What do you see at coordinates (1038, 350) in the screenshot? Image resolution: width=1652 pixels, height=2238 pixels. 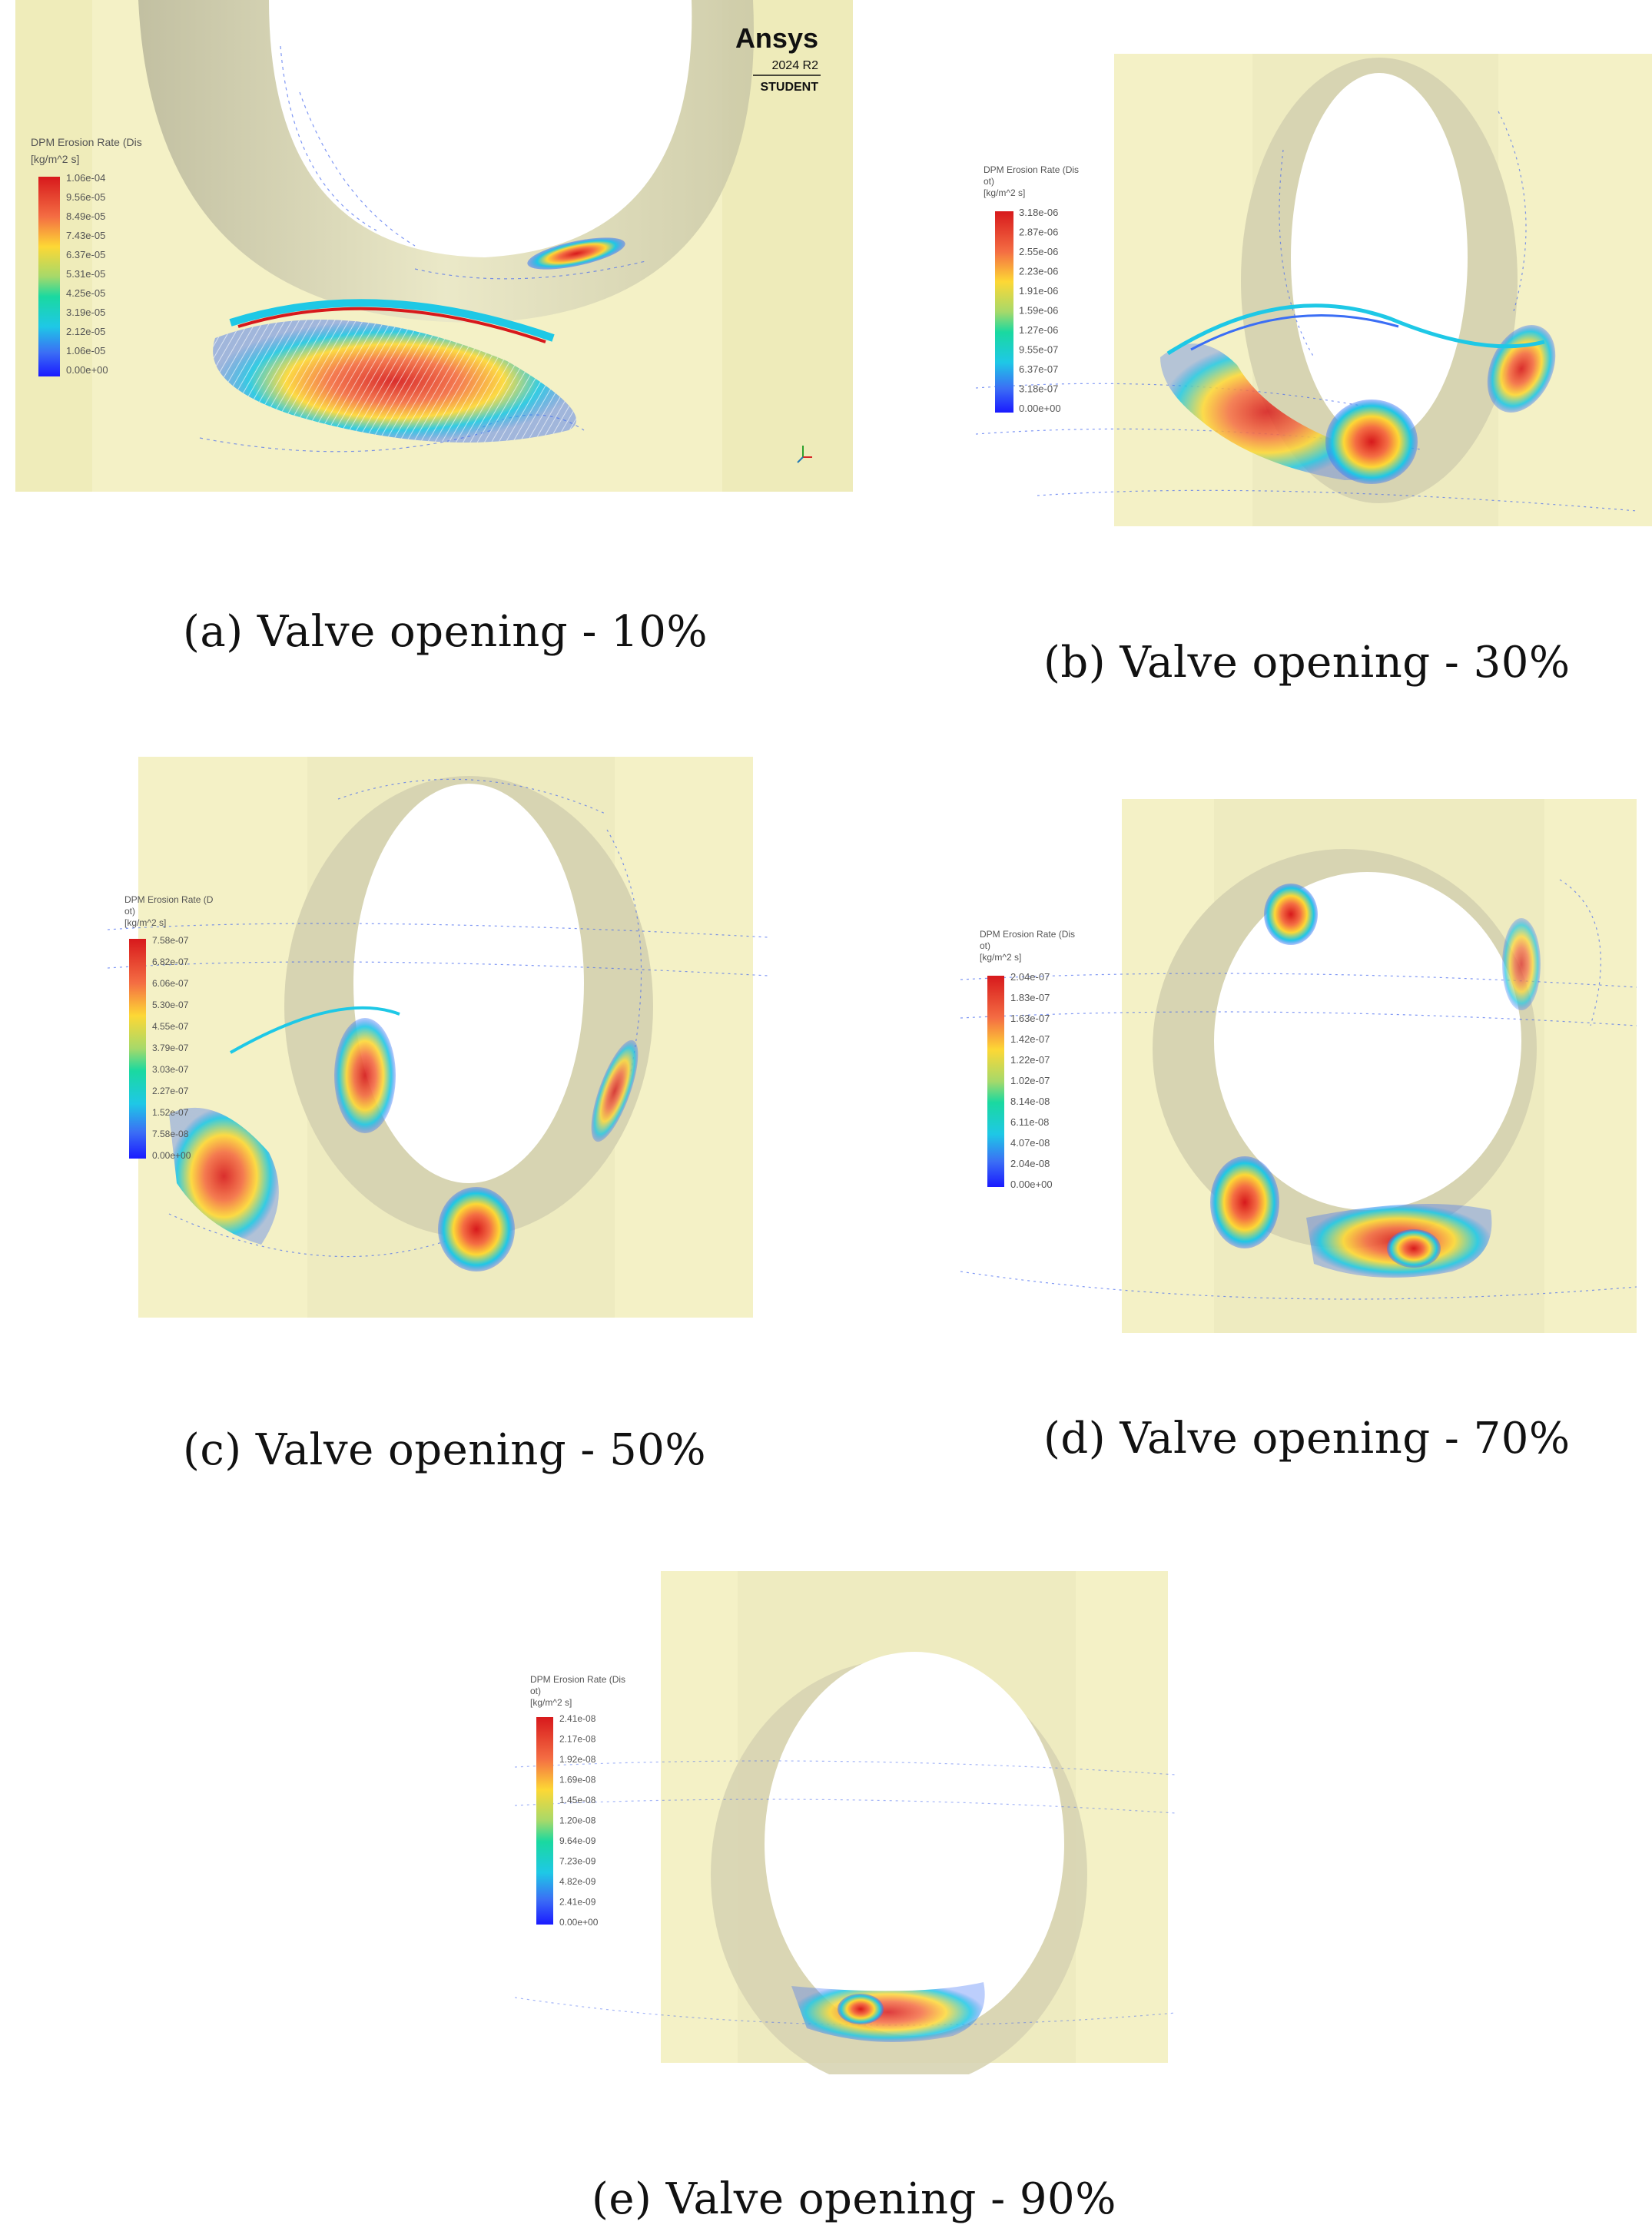 I see `panel-b-colorbar-tick: 9.55e-07` at bounding box center [1038, 350].